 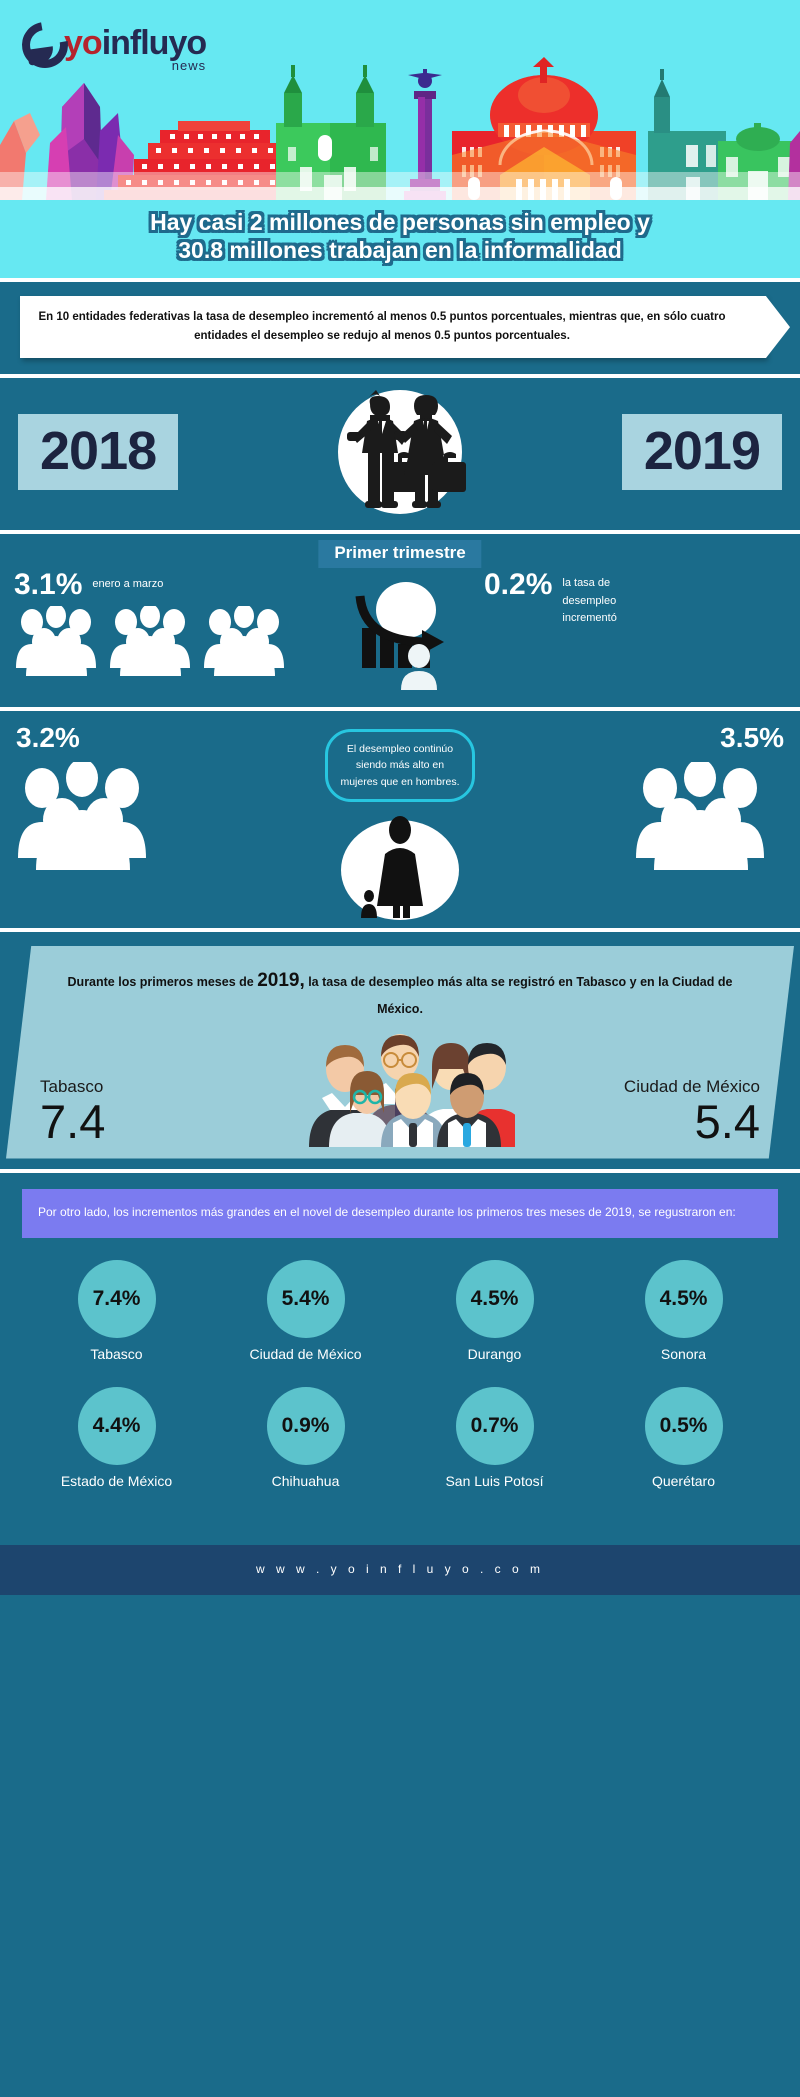 I want to click on footer: w w w . y o i n f l u y o . c o m, so click(x=400, y=1569).